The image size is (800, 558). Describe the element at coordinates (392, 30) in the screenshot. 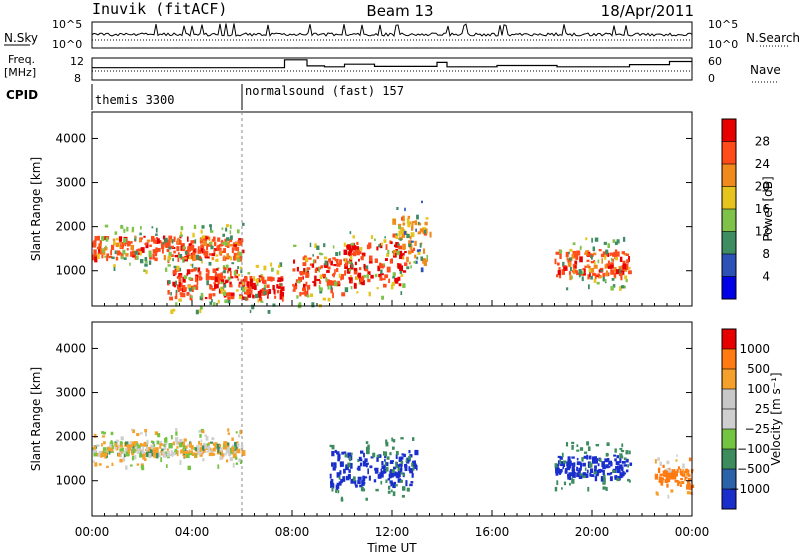

I see `sky-noise-line` at that location.